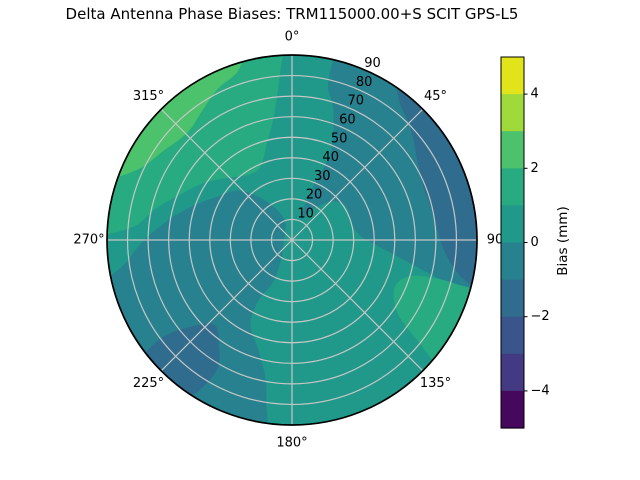  What do you see at coordinates (179, 362) in the screenshot?
I see `contour-region-southwest-blue-blob` at bounding box center [179, 362].